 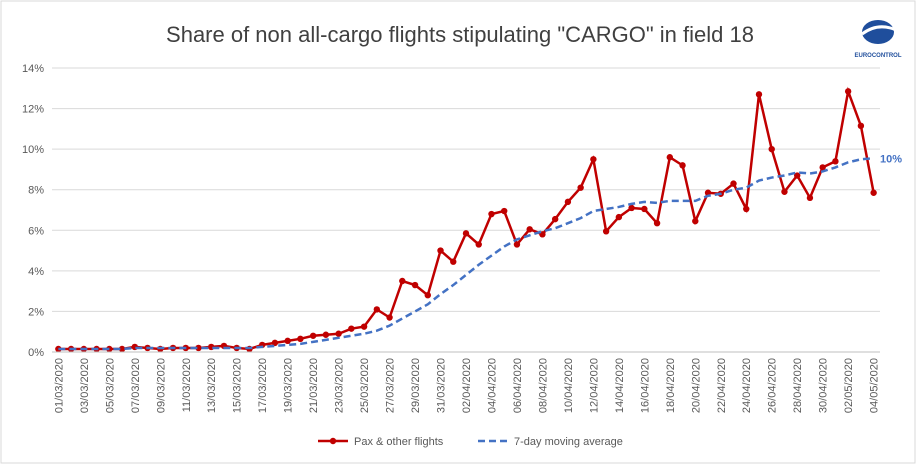 What do you see at coordinates (416, 385) in the screenshot?
I see `x-tick-label: 29/03/2020` at bounding box center [416, 385].